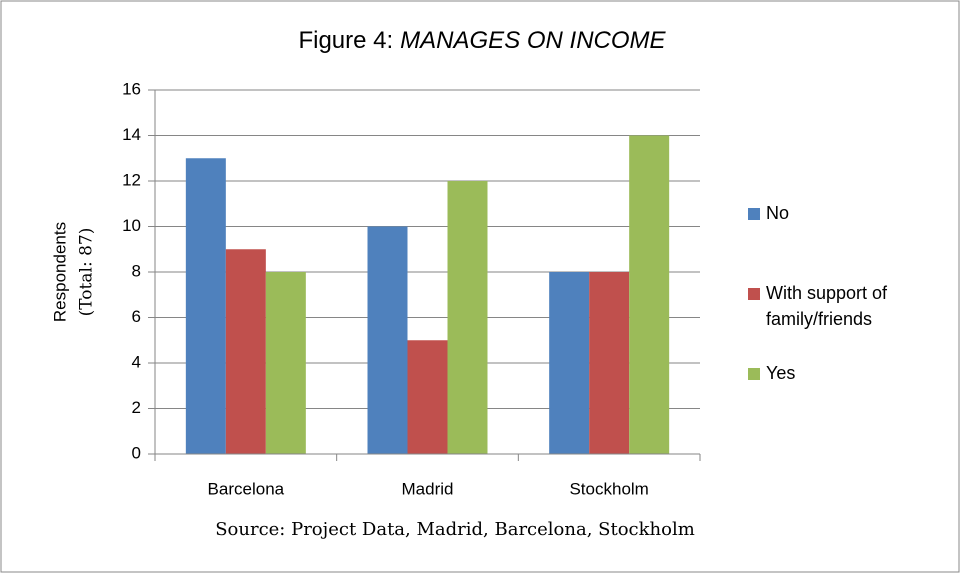  Describe the element at coordinates (428, 488) in the screenshot. I see `x-tick-label: Madrid` at that location.